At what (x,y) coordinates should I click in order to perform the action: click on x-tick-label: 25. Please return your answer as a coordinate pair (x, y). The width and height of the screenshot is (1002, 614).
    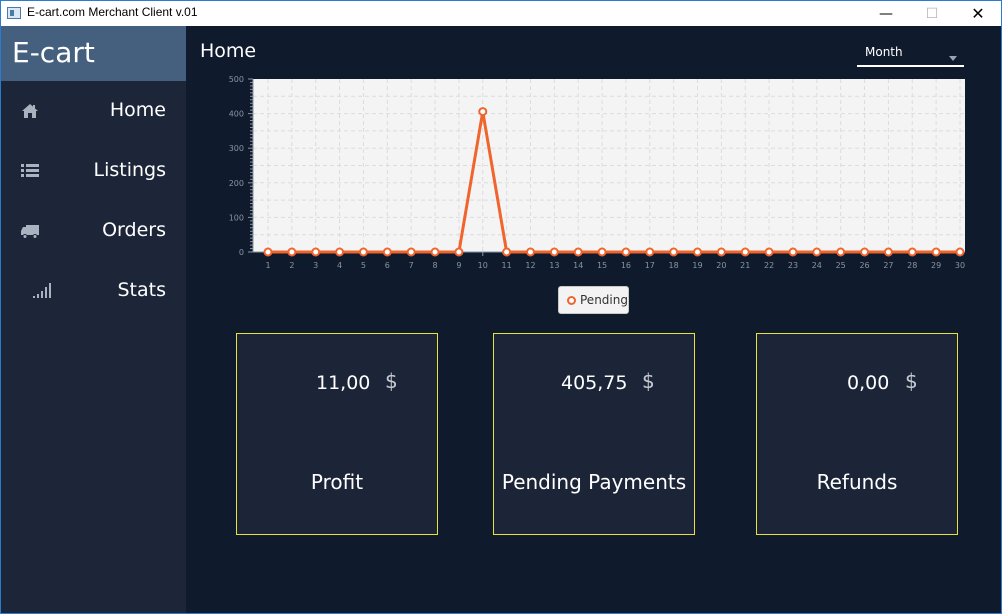
    Looking at the image, I should click on (841, 265).